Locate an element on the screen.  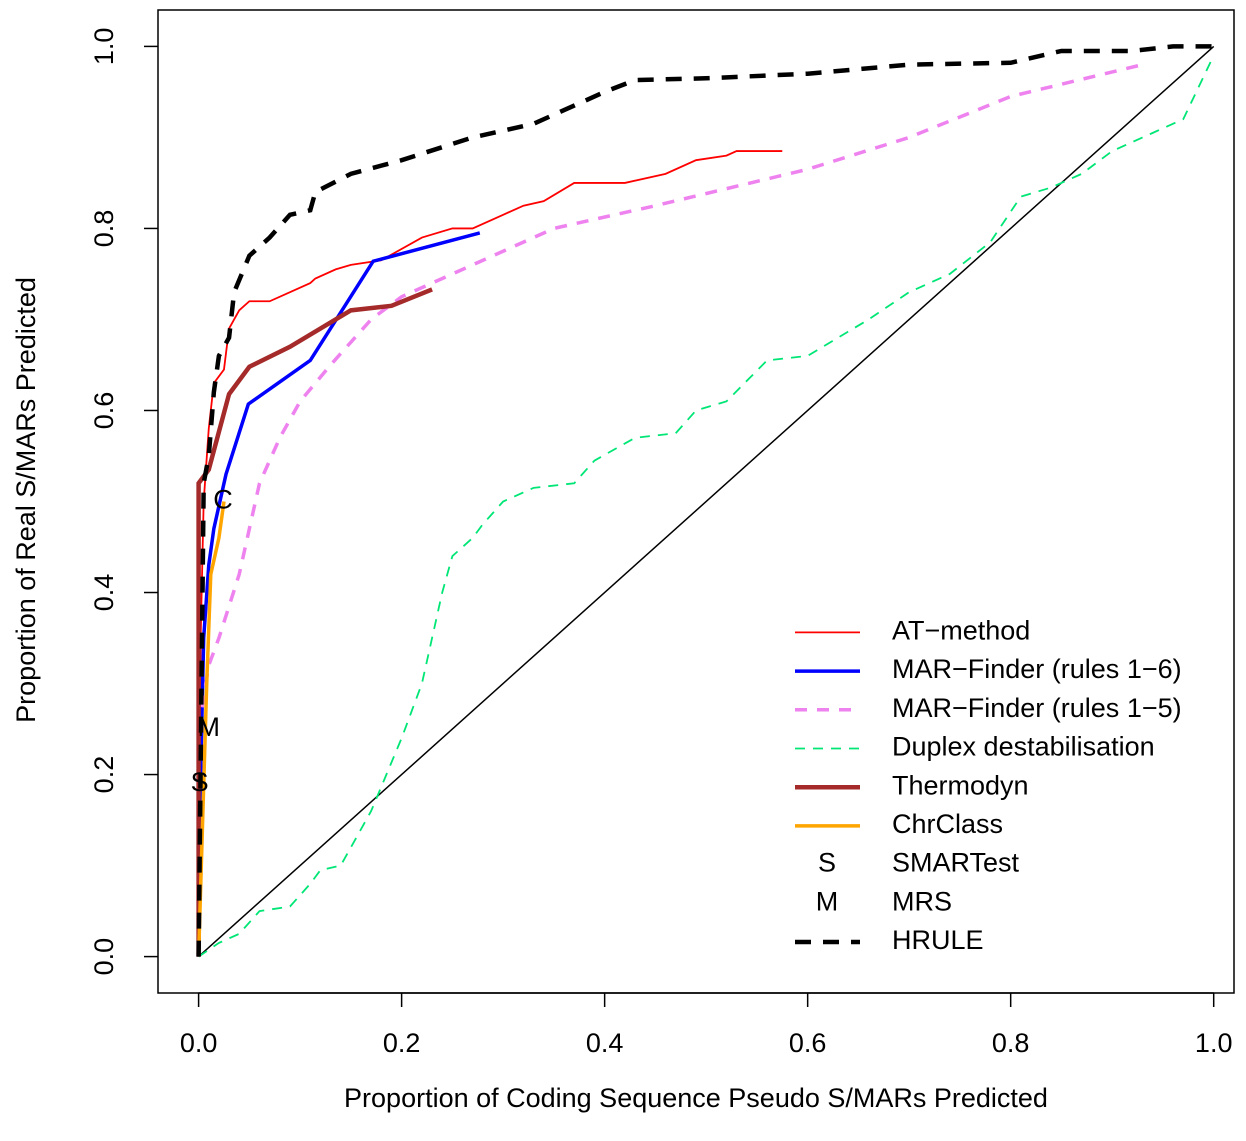
x-tick-label: 0.2 is located at coordinates (402, 1043).